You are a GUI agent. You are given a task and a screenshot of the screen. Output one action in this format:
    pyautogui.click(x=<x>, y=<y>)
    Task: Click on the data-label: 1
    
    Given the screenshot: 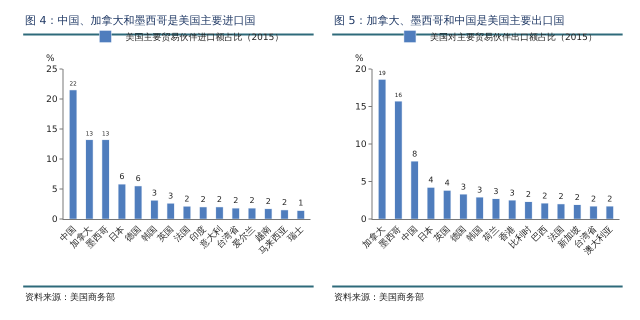 What is the action you would take?
    pyautogui.click(x=301, y=203)
    